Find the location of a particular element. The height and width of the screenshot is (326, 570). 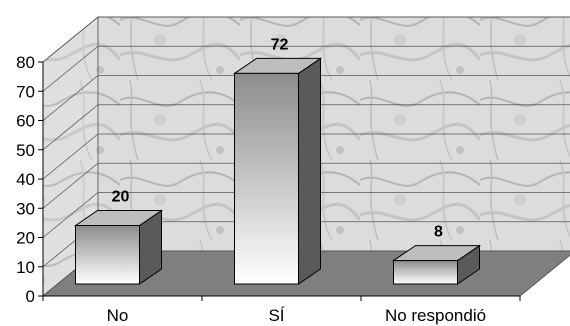

y-tick-label-40: 40 is located at coordinates (25, 179).